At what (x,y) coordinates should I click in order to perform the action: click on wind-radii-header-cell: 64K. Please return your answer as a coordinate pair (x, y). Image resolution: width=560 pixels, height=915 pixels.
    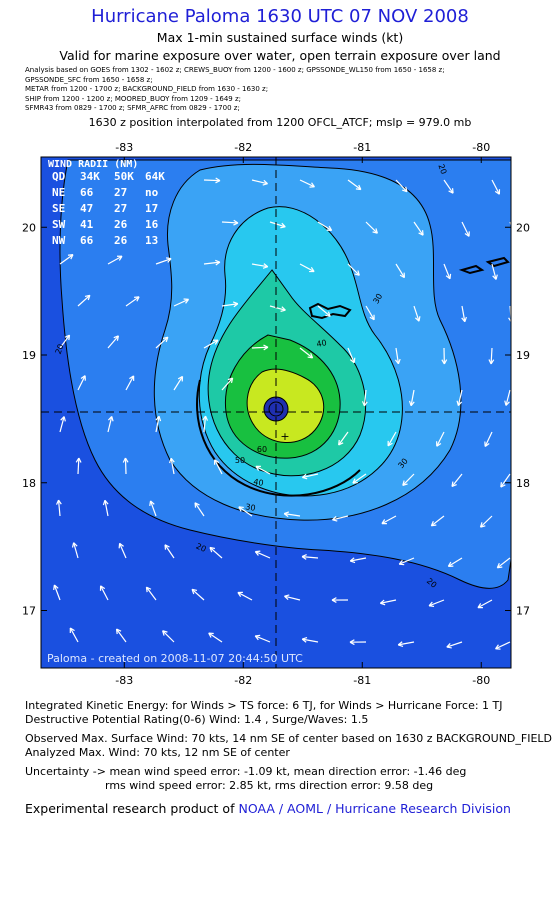
    Looking at the image, I should click on (155, 176).